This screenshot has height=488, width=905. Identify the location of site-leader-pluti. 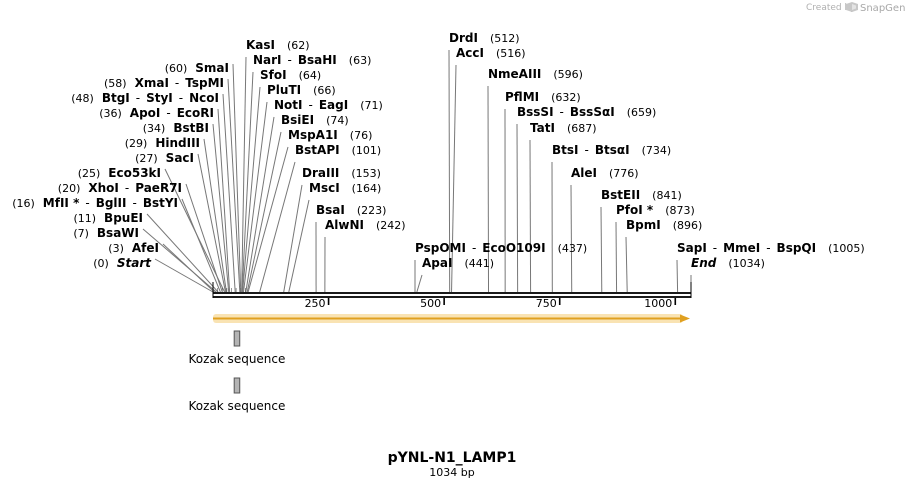
(255, 197).